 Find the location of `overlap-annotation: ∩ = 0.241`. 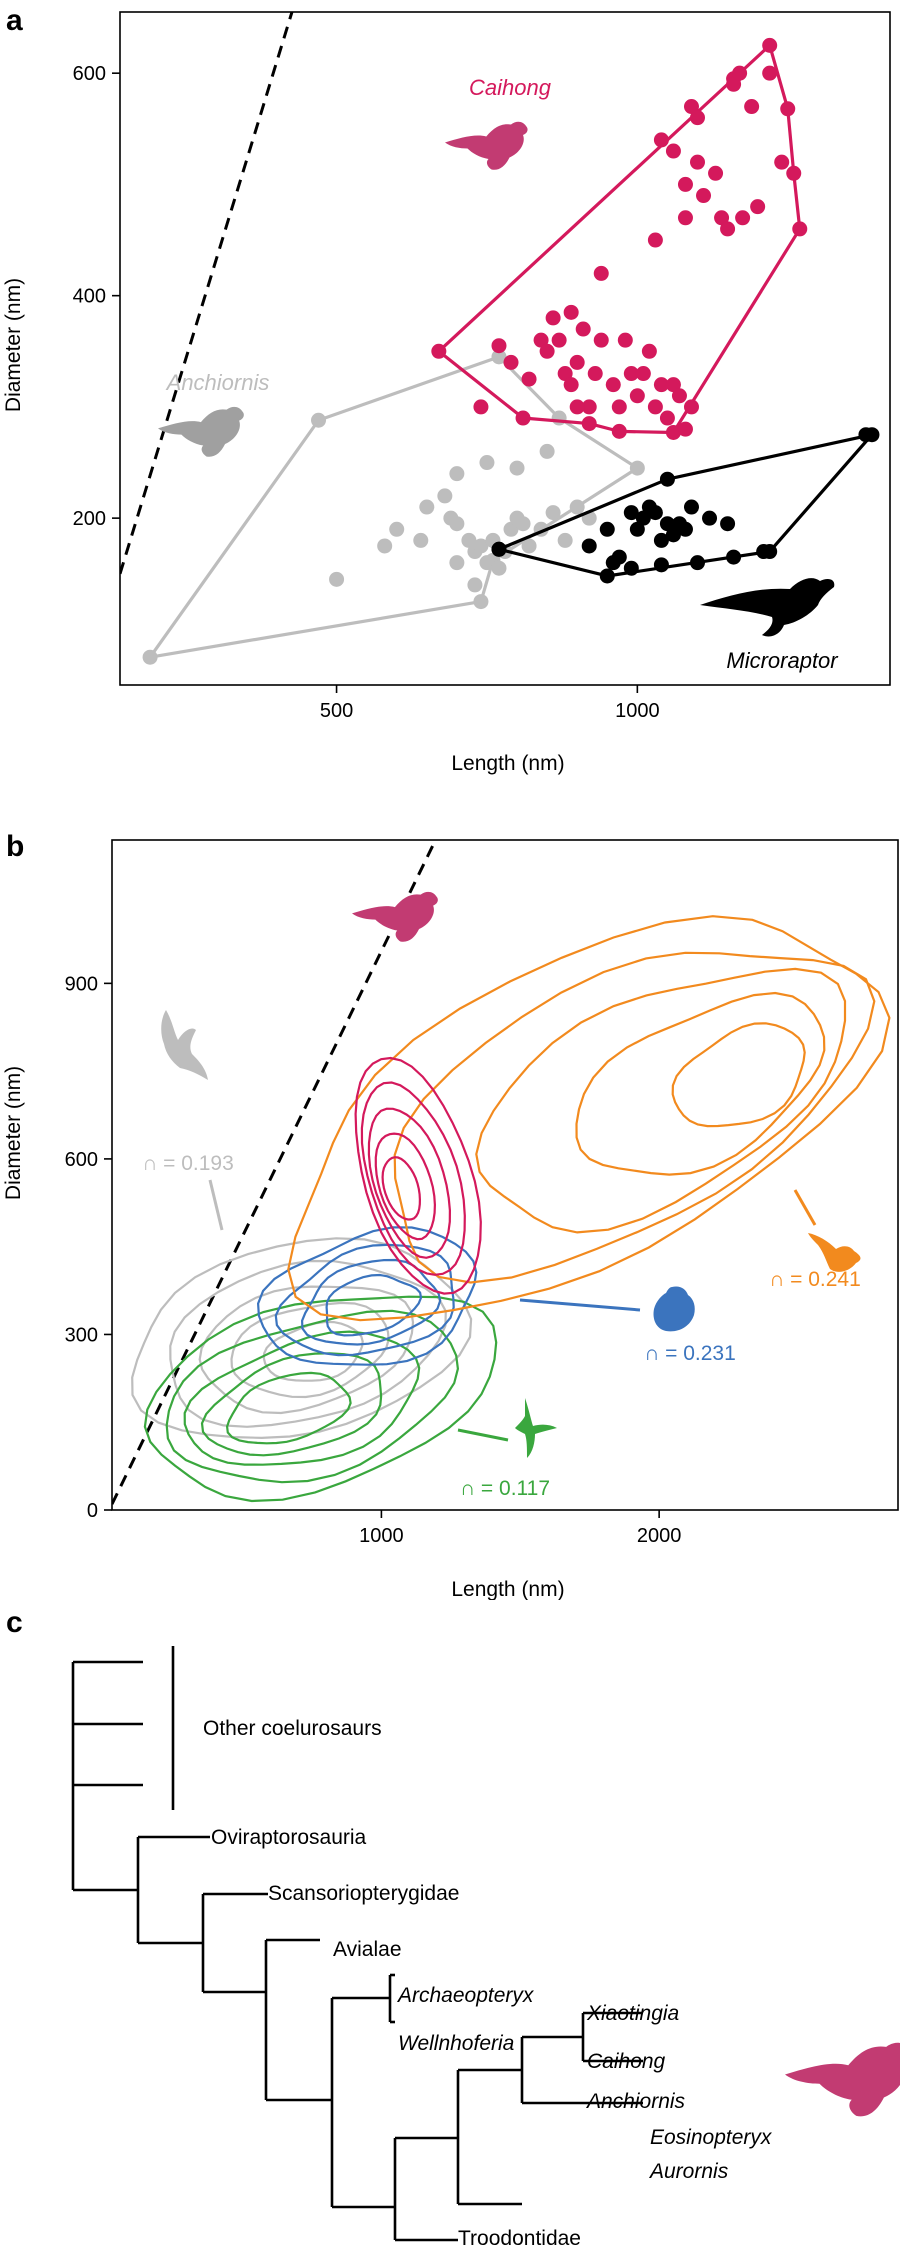

overlap-annotation: ∩ = 0.241 is located at coordinates (815, 1279).